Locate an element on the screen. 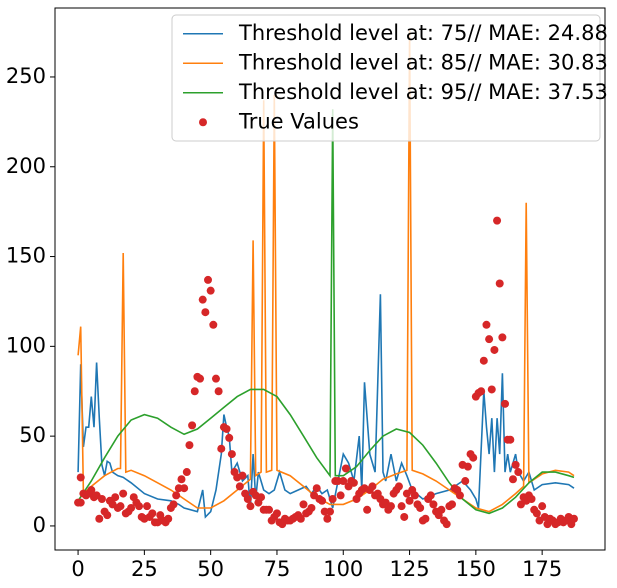 The width and height of the screenshot is (617, 588). legend-label: Threshold level at: 75// MAE: 24.88 is located at coordinates (423, 33).